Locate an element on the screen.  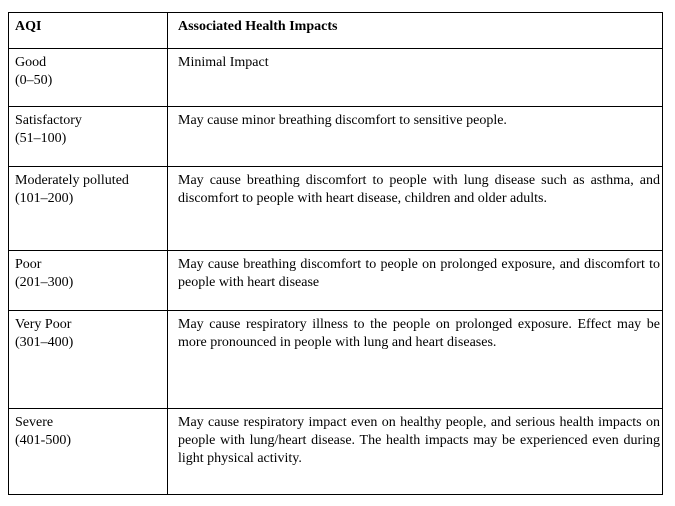
aqi-range: (51–100) is located at coordinates (41, 138).